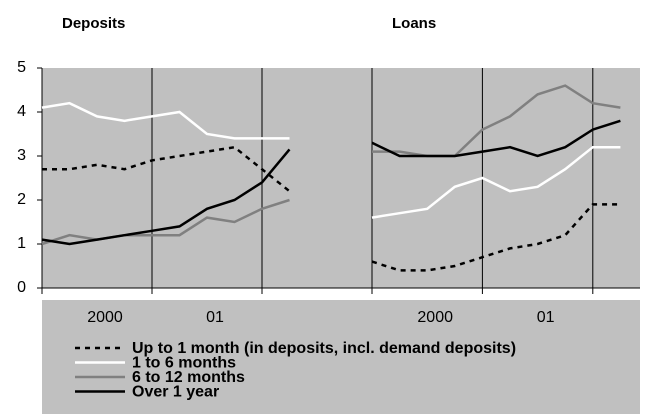 This screenshot has width=651, height=414. What do you see at coordinates (21, 67) in the screenshot?
I see `y-tick-label: 5` at bounding box center [21, 67].